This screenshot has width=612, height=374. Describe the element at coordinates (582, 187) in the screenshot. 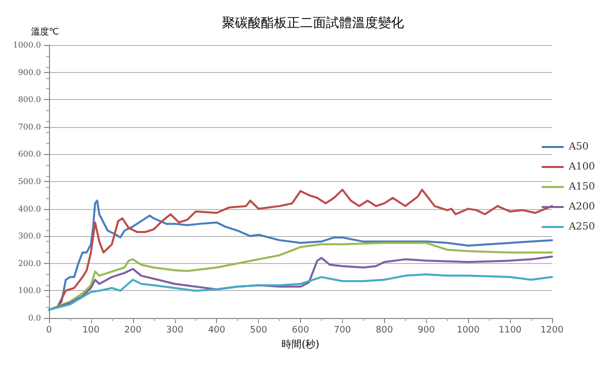

I see `legend-label: A150` at that location.